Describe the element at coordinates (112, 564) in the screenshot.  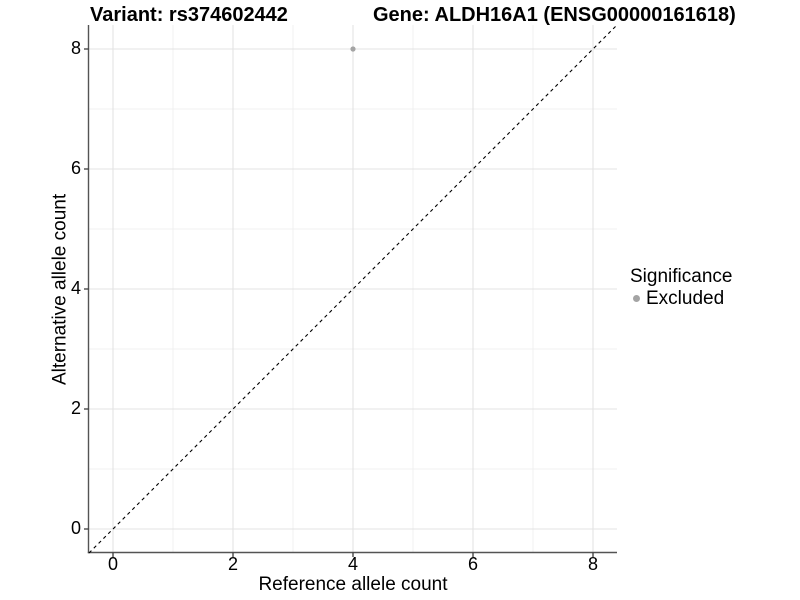
I see `x-tick-label: 0` at that location.